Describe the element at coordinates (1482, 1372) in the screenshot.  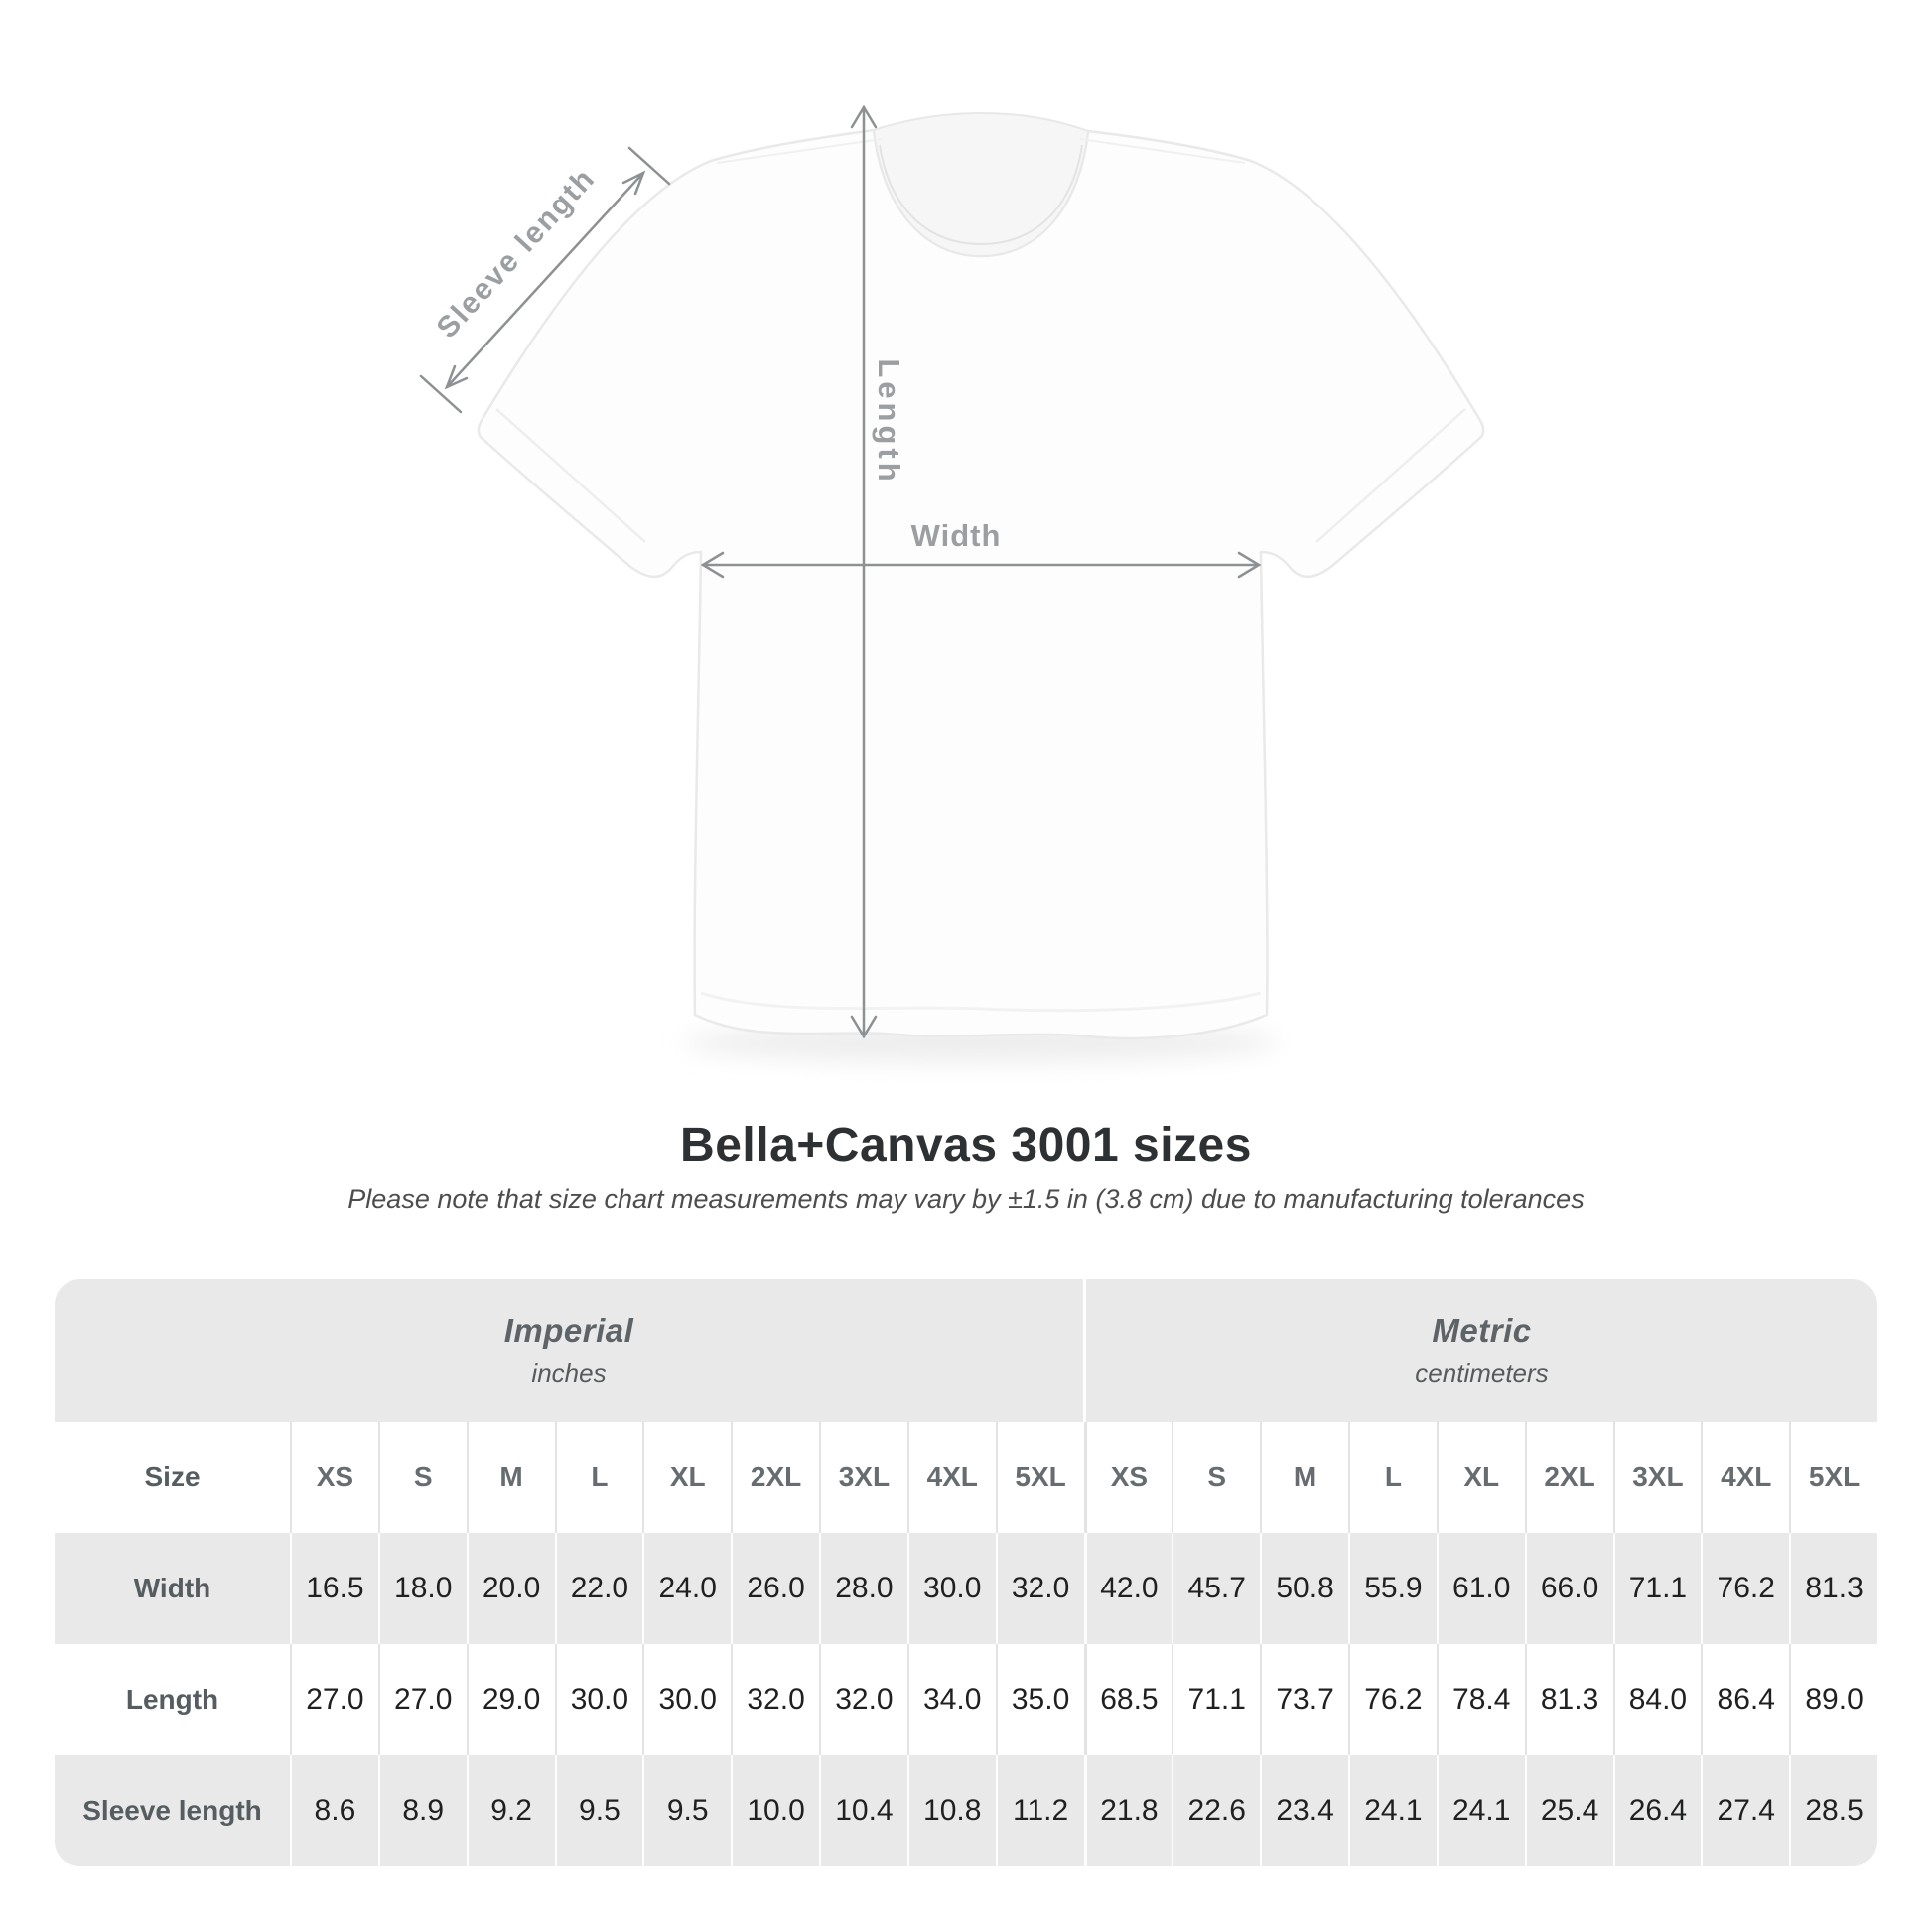
I see `metric-unit: centimeters` at that location.